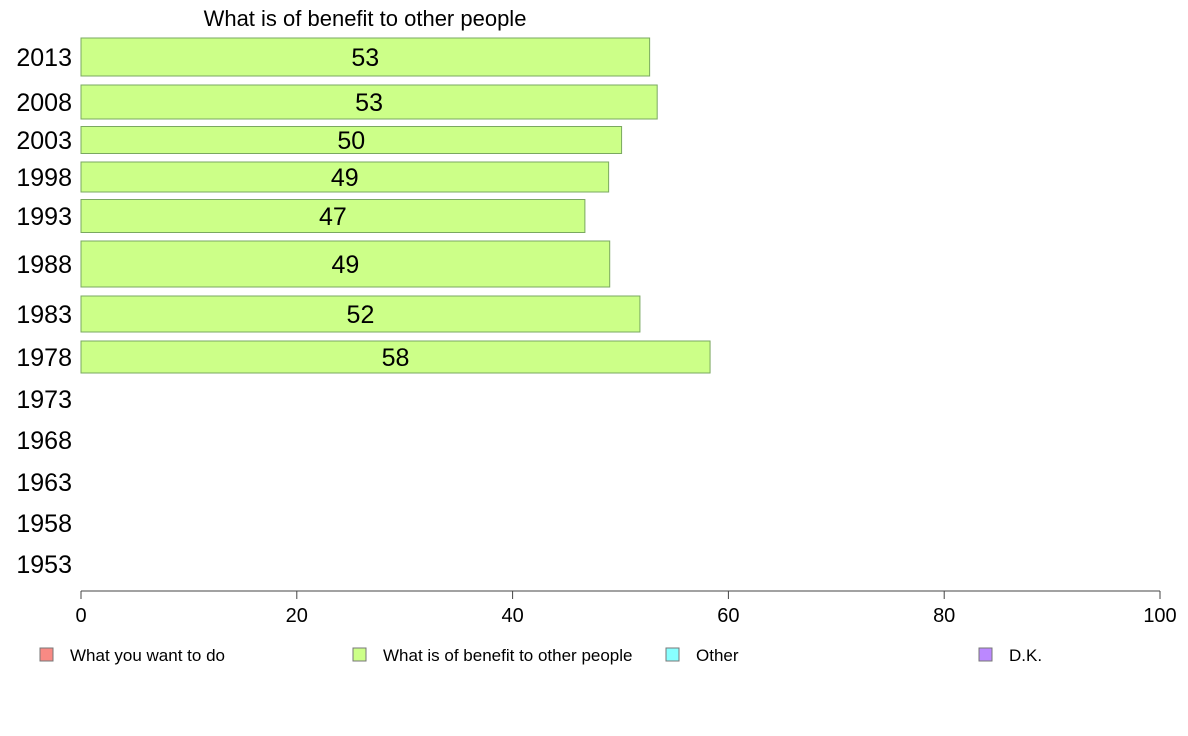 The width and height of the screenshot is (1188, 736). What do you see at coordinates (44, 58) in the screenshot?
I see `y-tick-label-2013: 2013` at bounding box center [44, 58].